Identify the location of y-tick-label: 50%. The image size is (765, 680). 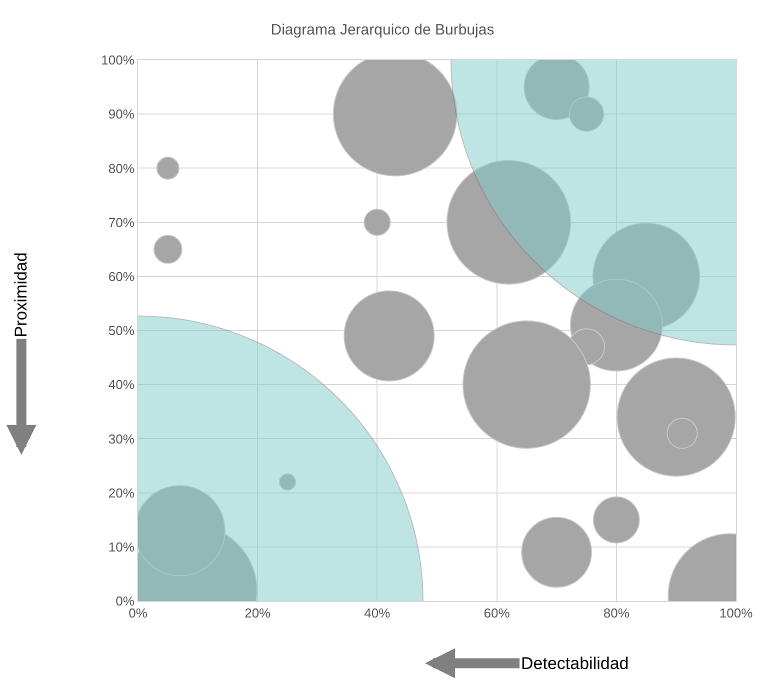
(121, 330).